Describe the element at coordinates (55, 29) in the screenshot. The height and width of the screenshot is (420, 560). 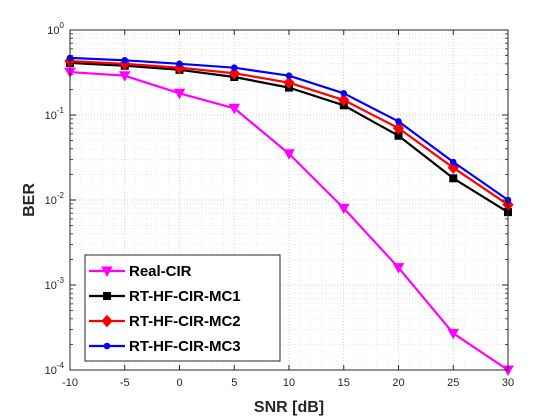
I see `y-tick-label: 10⁰` at that location.